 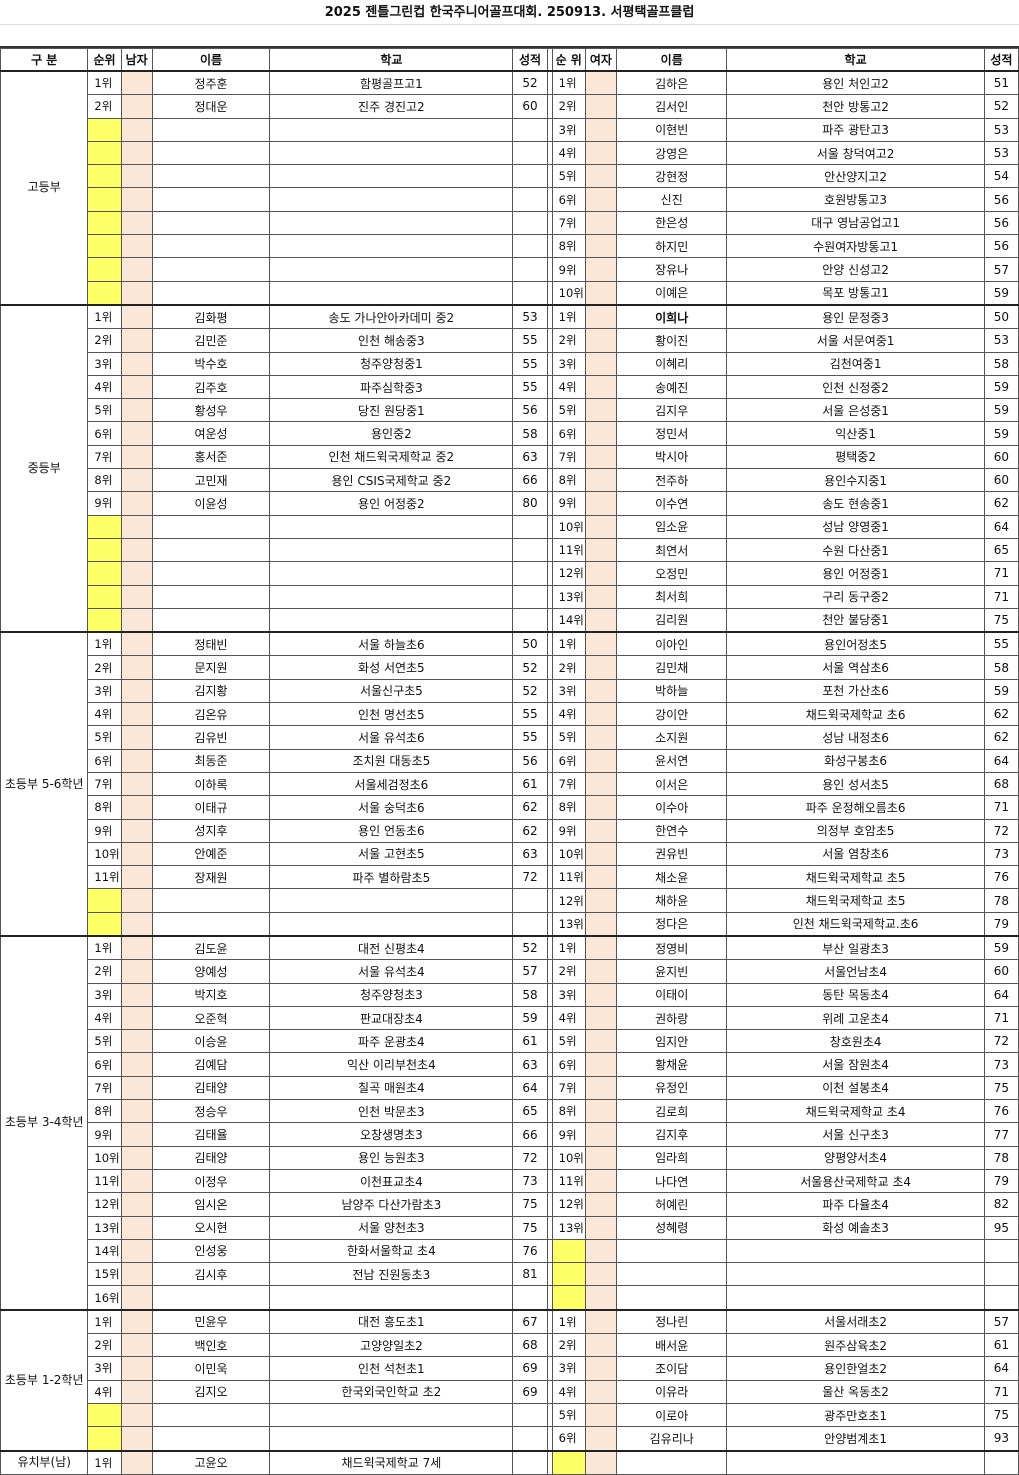 What do you see at coordinates (104, 807) in the screenshot?
I see `men-rank-cell: 8위` at bounding box center [104, 807].